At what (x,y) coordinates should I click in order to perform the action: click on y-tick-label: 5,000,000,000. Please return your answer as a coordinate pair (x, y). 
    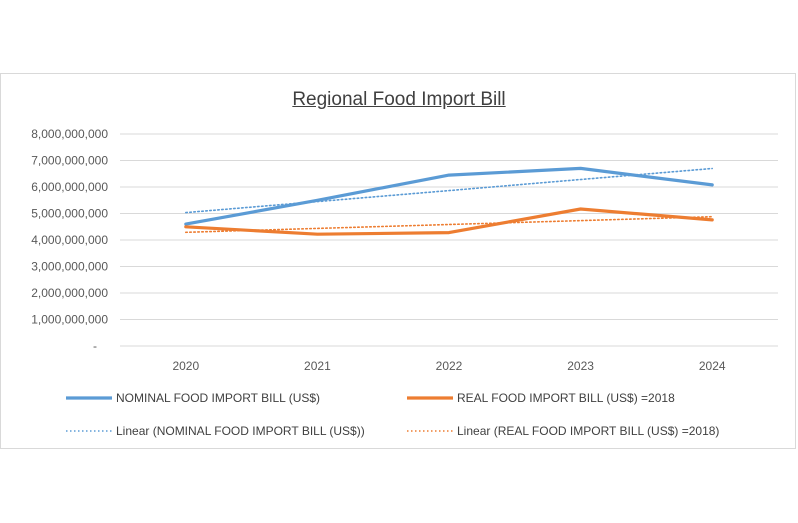
    Looking at the image, I should click on (69, 214).